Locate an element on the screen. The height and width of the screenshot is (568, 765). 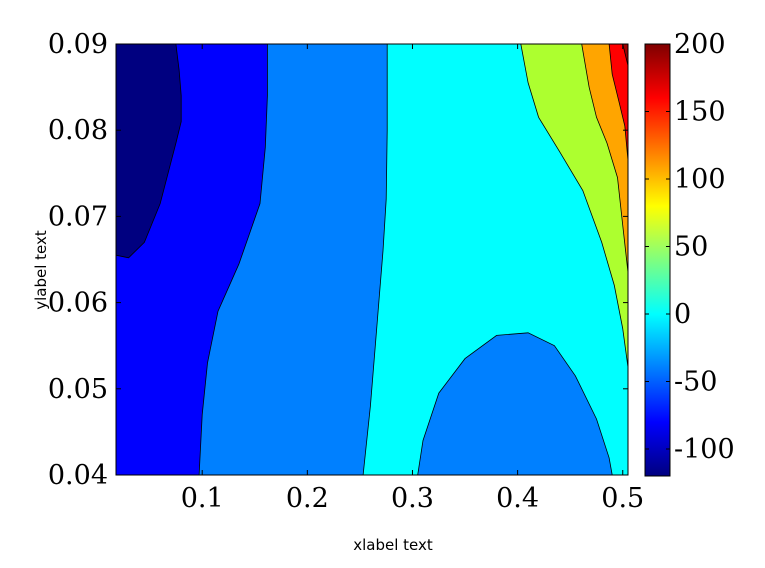
y-tick-label: 0.04 is located at coordinates (78, 475).